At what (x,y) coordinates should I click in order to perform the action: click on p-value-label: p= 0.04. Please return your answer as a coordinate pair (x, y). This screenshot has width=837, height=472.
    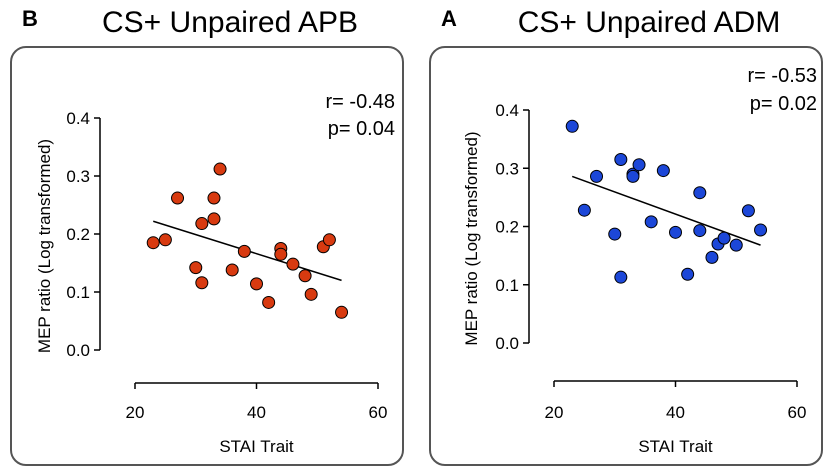
    Looking at the image, I should click on (361, 129).